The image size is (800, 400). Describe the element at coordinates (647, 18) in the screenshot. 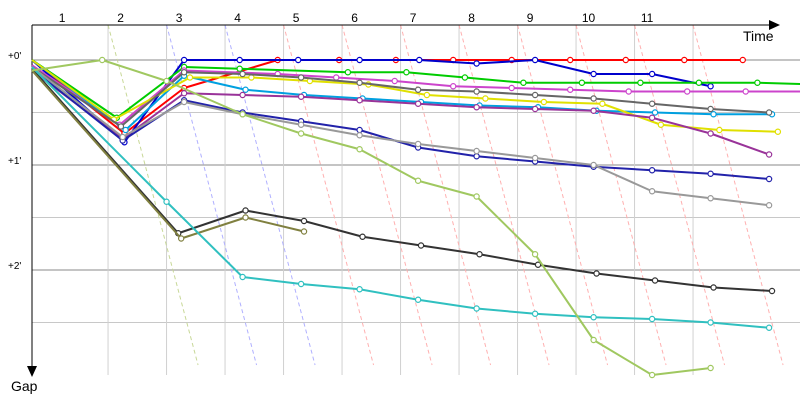

I see `lap-label: 11` at that location.